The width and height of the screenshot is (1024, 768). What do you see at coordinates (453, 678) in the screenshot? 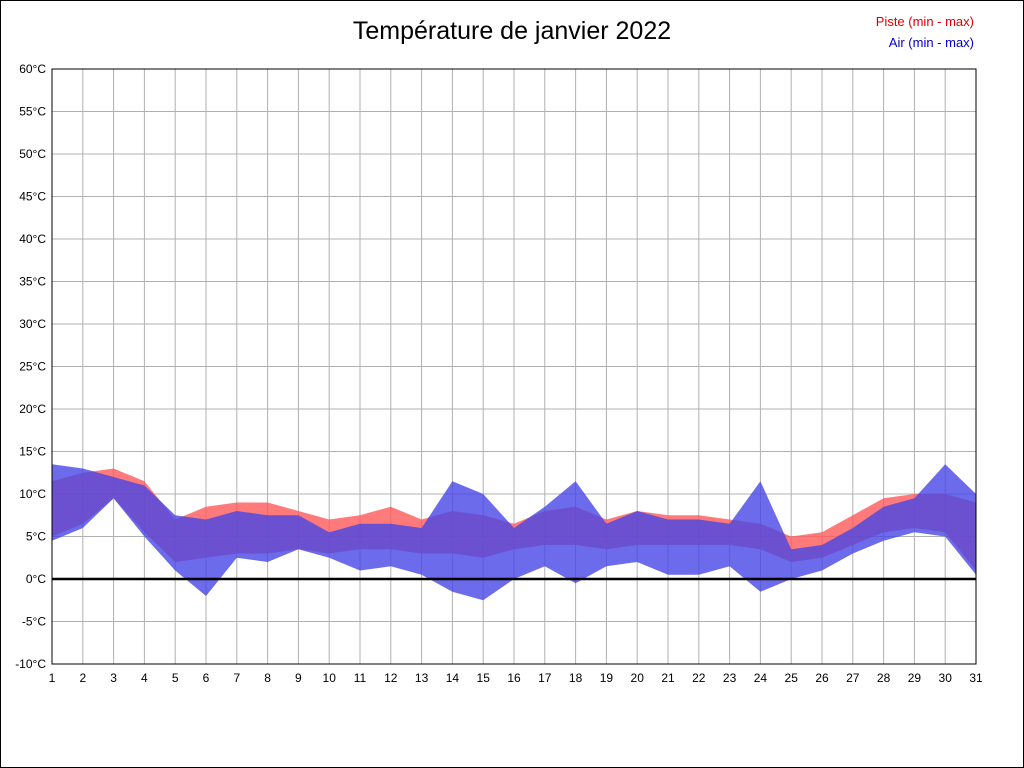
I see `x-axis-tick-label: 14` at bounding box center [453, 678].